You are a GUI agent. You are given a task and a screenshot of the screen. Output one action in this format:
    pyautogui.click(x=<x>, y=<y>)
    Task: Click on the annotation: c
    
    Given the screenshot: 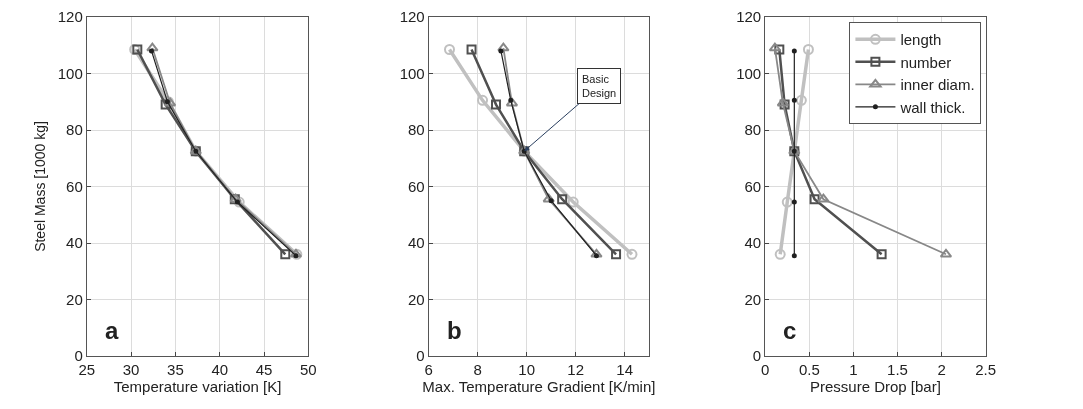 What is the action you would take?
    pyautogui.click(x=790, y=330)
    